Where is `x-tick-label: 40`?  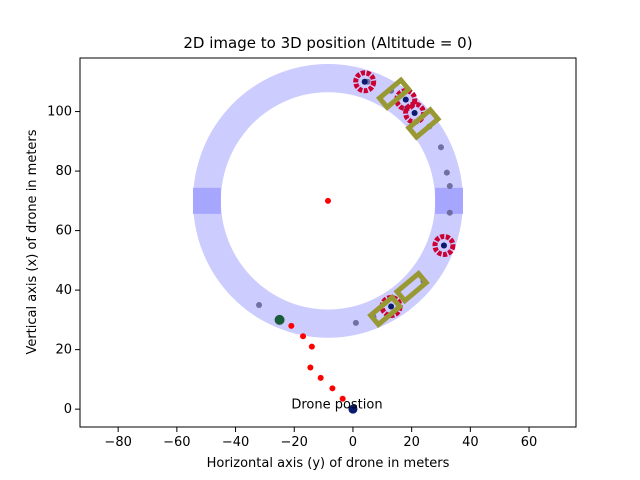 x-tick-label: 40 is located at coordinates (470, 442).